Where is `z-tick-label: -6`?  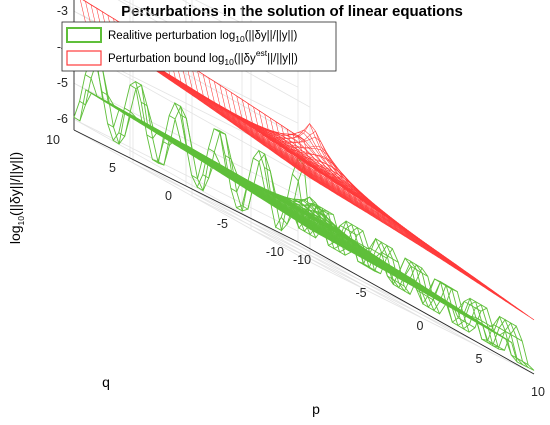 z-tick-label: -6 is located at coordinates (62, 119).